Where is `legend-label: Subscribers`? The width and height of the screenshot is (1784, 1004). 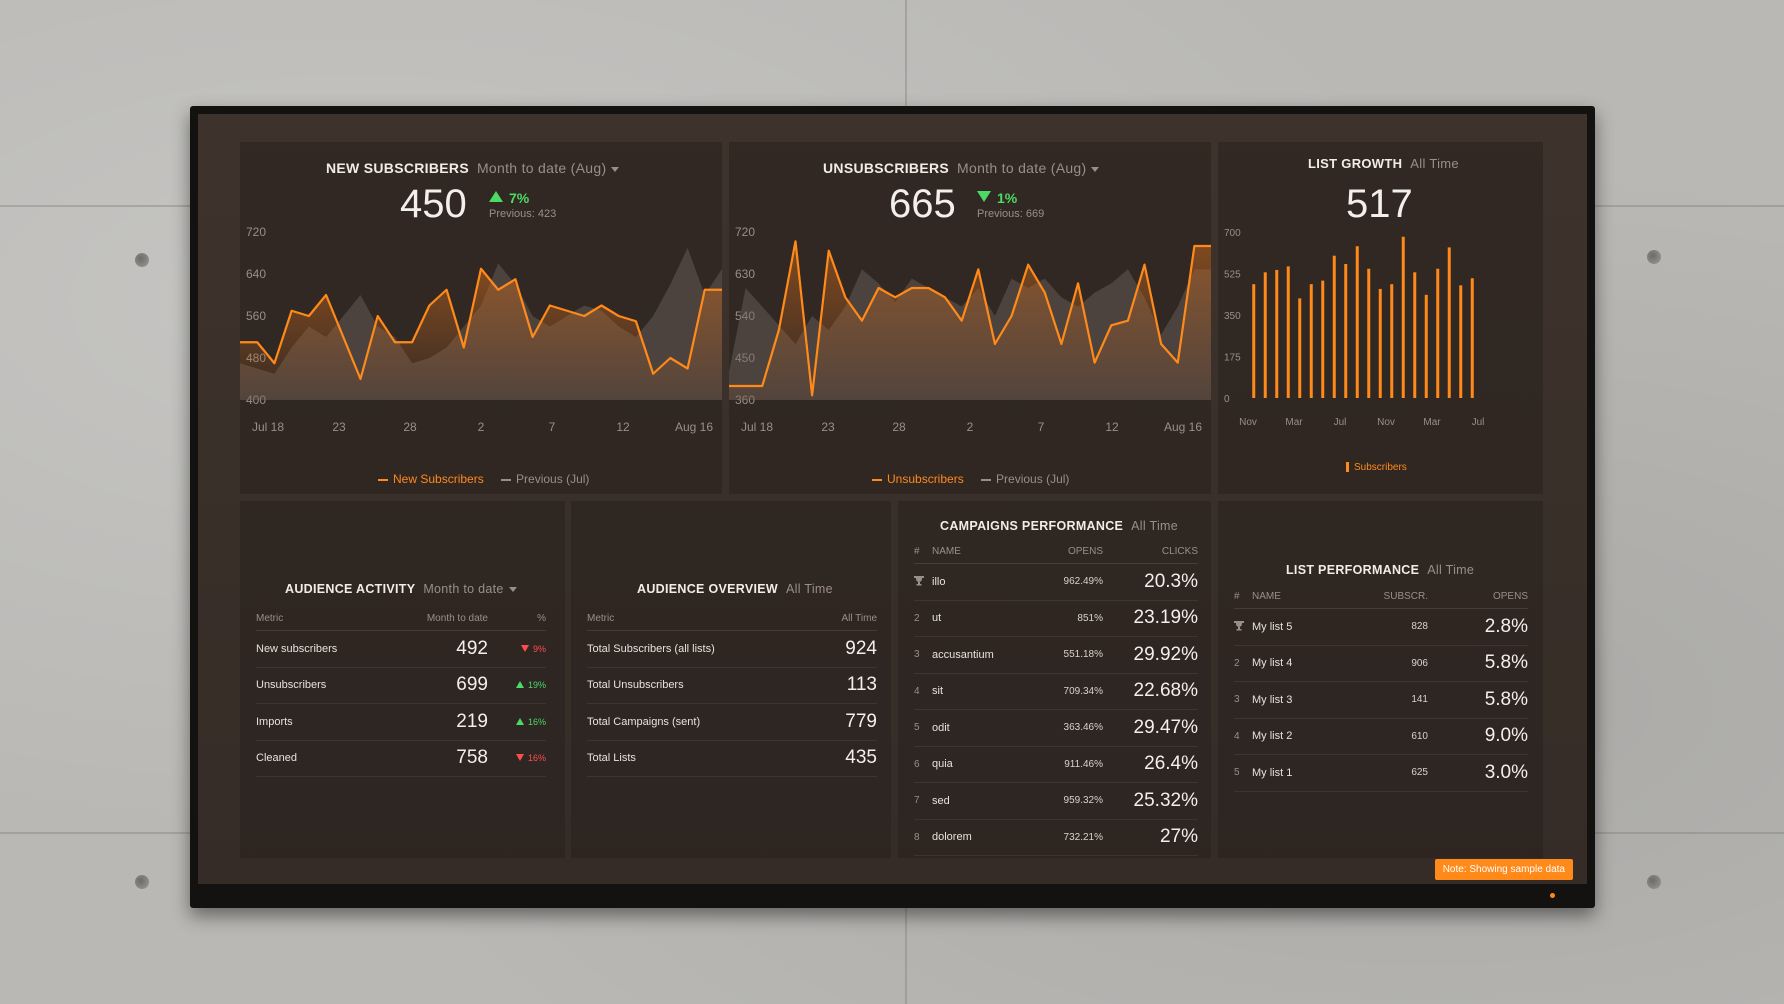
legend-label: Subscribers is located at coordinates (1380, 467).